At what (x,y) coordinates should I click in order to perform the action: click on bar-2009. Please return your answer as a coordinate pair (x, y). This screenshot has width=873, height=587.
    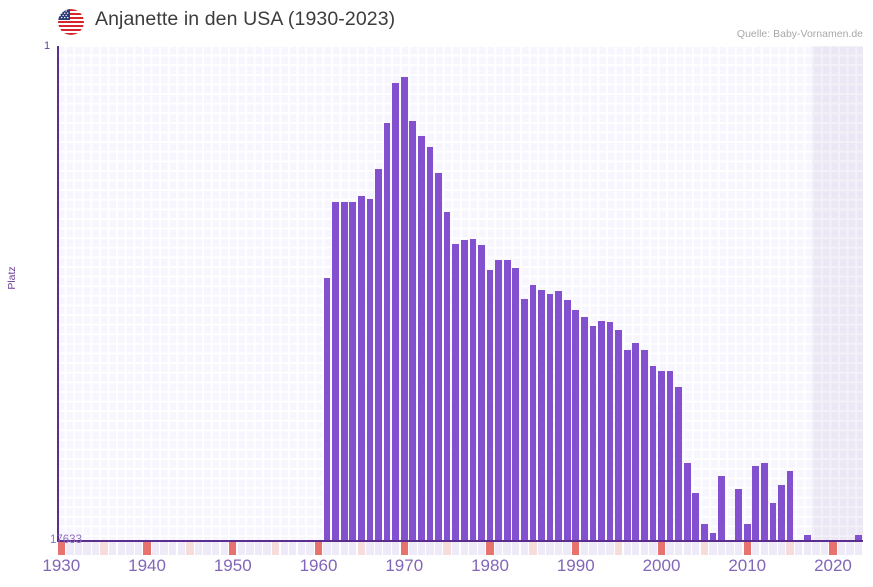
    Looking at the image, I should click on (738, 515).